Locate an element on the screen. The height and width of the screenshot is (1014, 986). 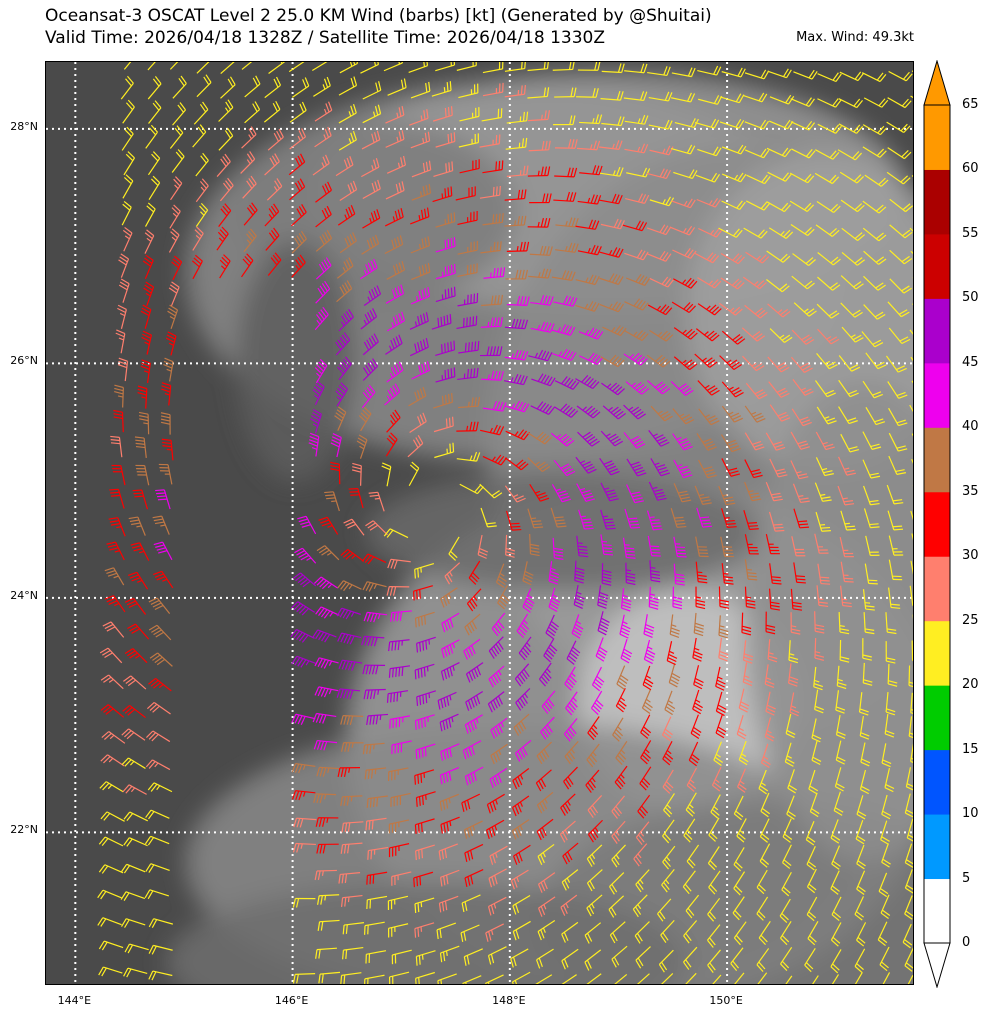
colorbar-bin is located at coordinates (937, 589).